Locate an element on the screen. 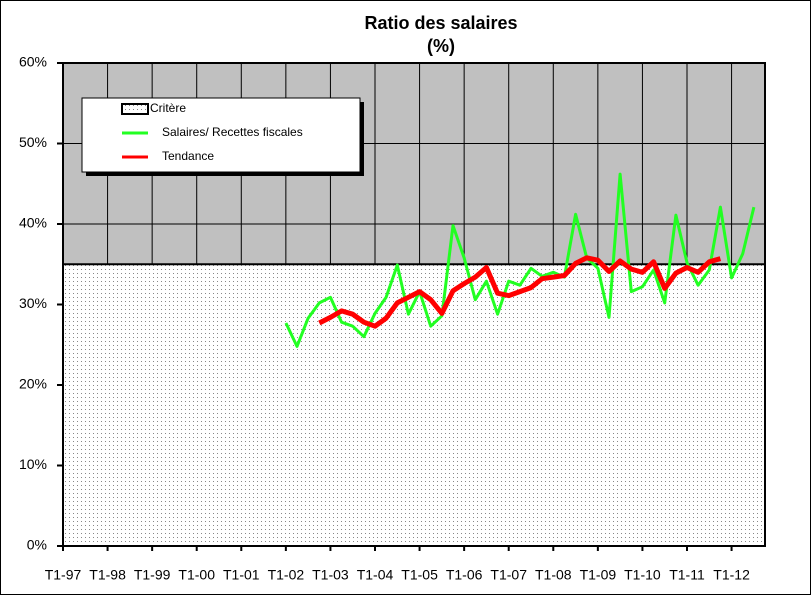 This screenshot has height=596, width=812. y-tick-label: 20% is located at coordinates (33, 384).